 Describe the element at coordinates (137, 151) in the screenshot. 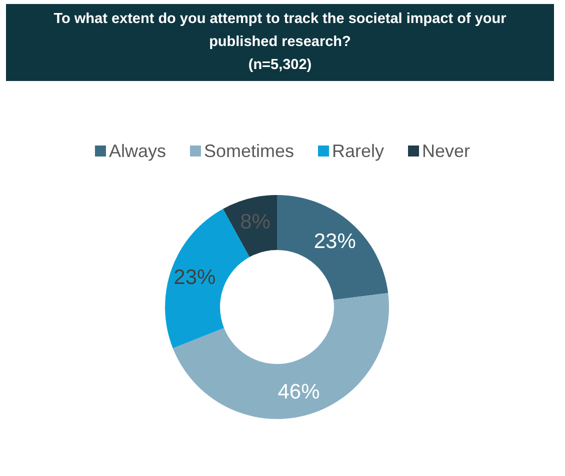

I see `legend-label: Always` at that location.